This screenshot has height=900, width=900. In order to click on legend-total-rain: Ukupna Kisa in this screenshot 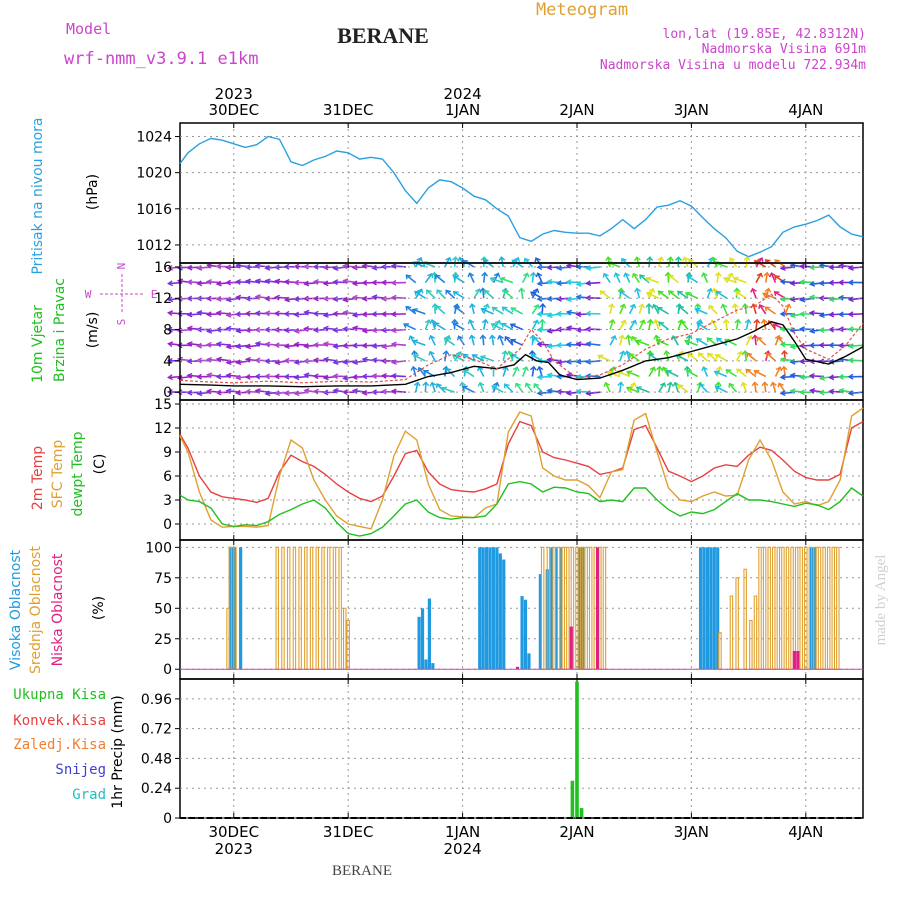, I will do `click(59, 695)`.